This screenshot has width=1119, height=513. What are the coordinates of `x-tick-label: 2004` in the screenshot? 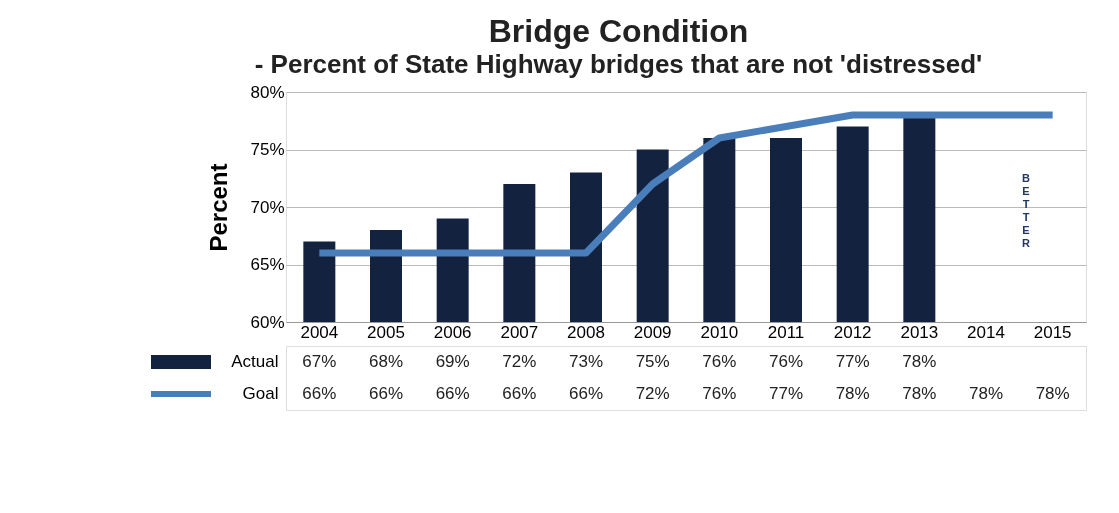 It's located at (319, 332).